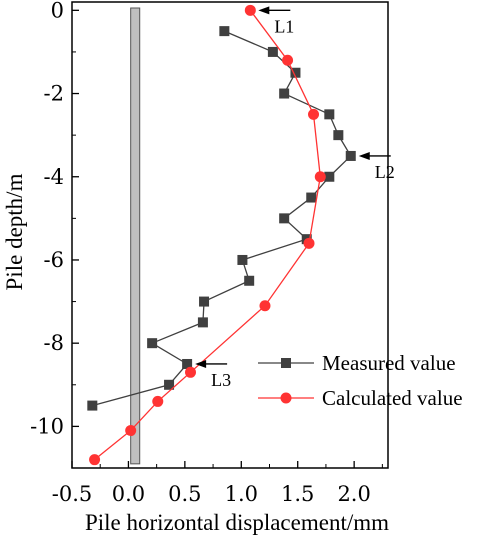 The height and width of the screenshot is (542, 484). I want to click on y-tick-label: 0, so click(57, 11).